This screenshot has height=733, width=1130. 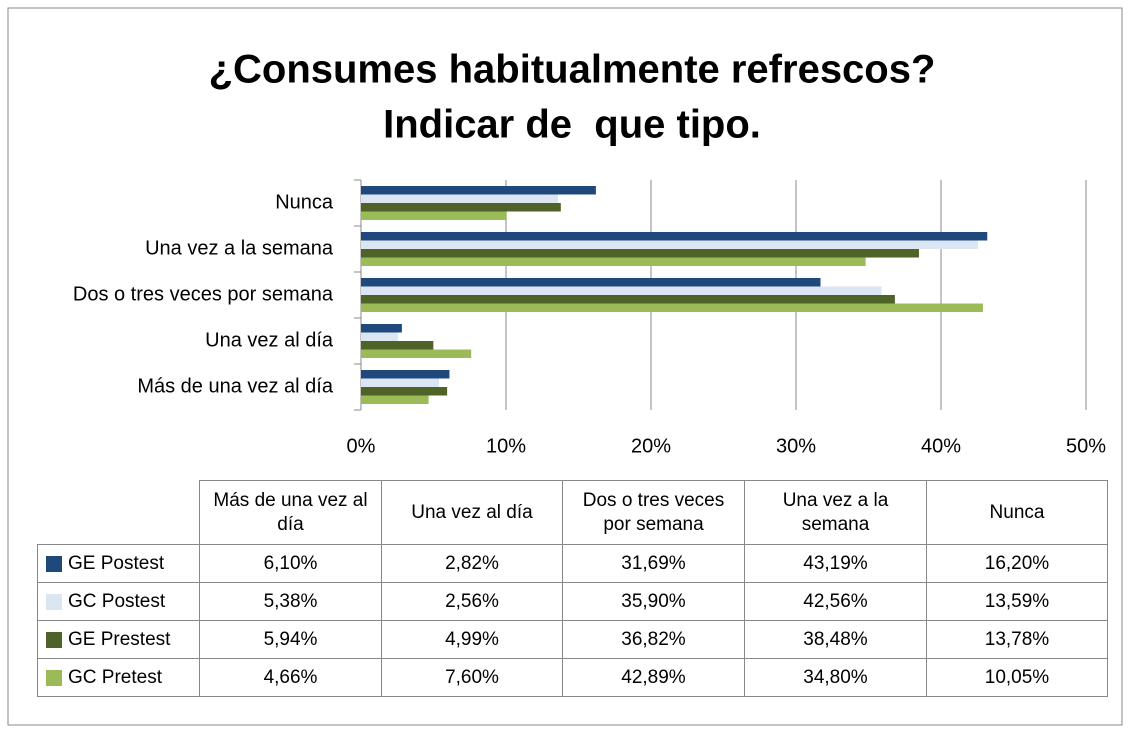 I want to click on x-tick-label: 50%, so click(x=1086, y=446).